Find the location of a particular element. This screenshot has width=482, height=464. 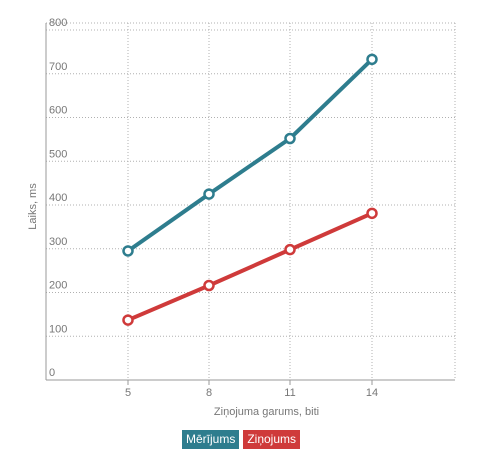

x-tick-label: 5 is located at coordinates (128, 393).